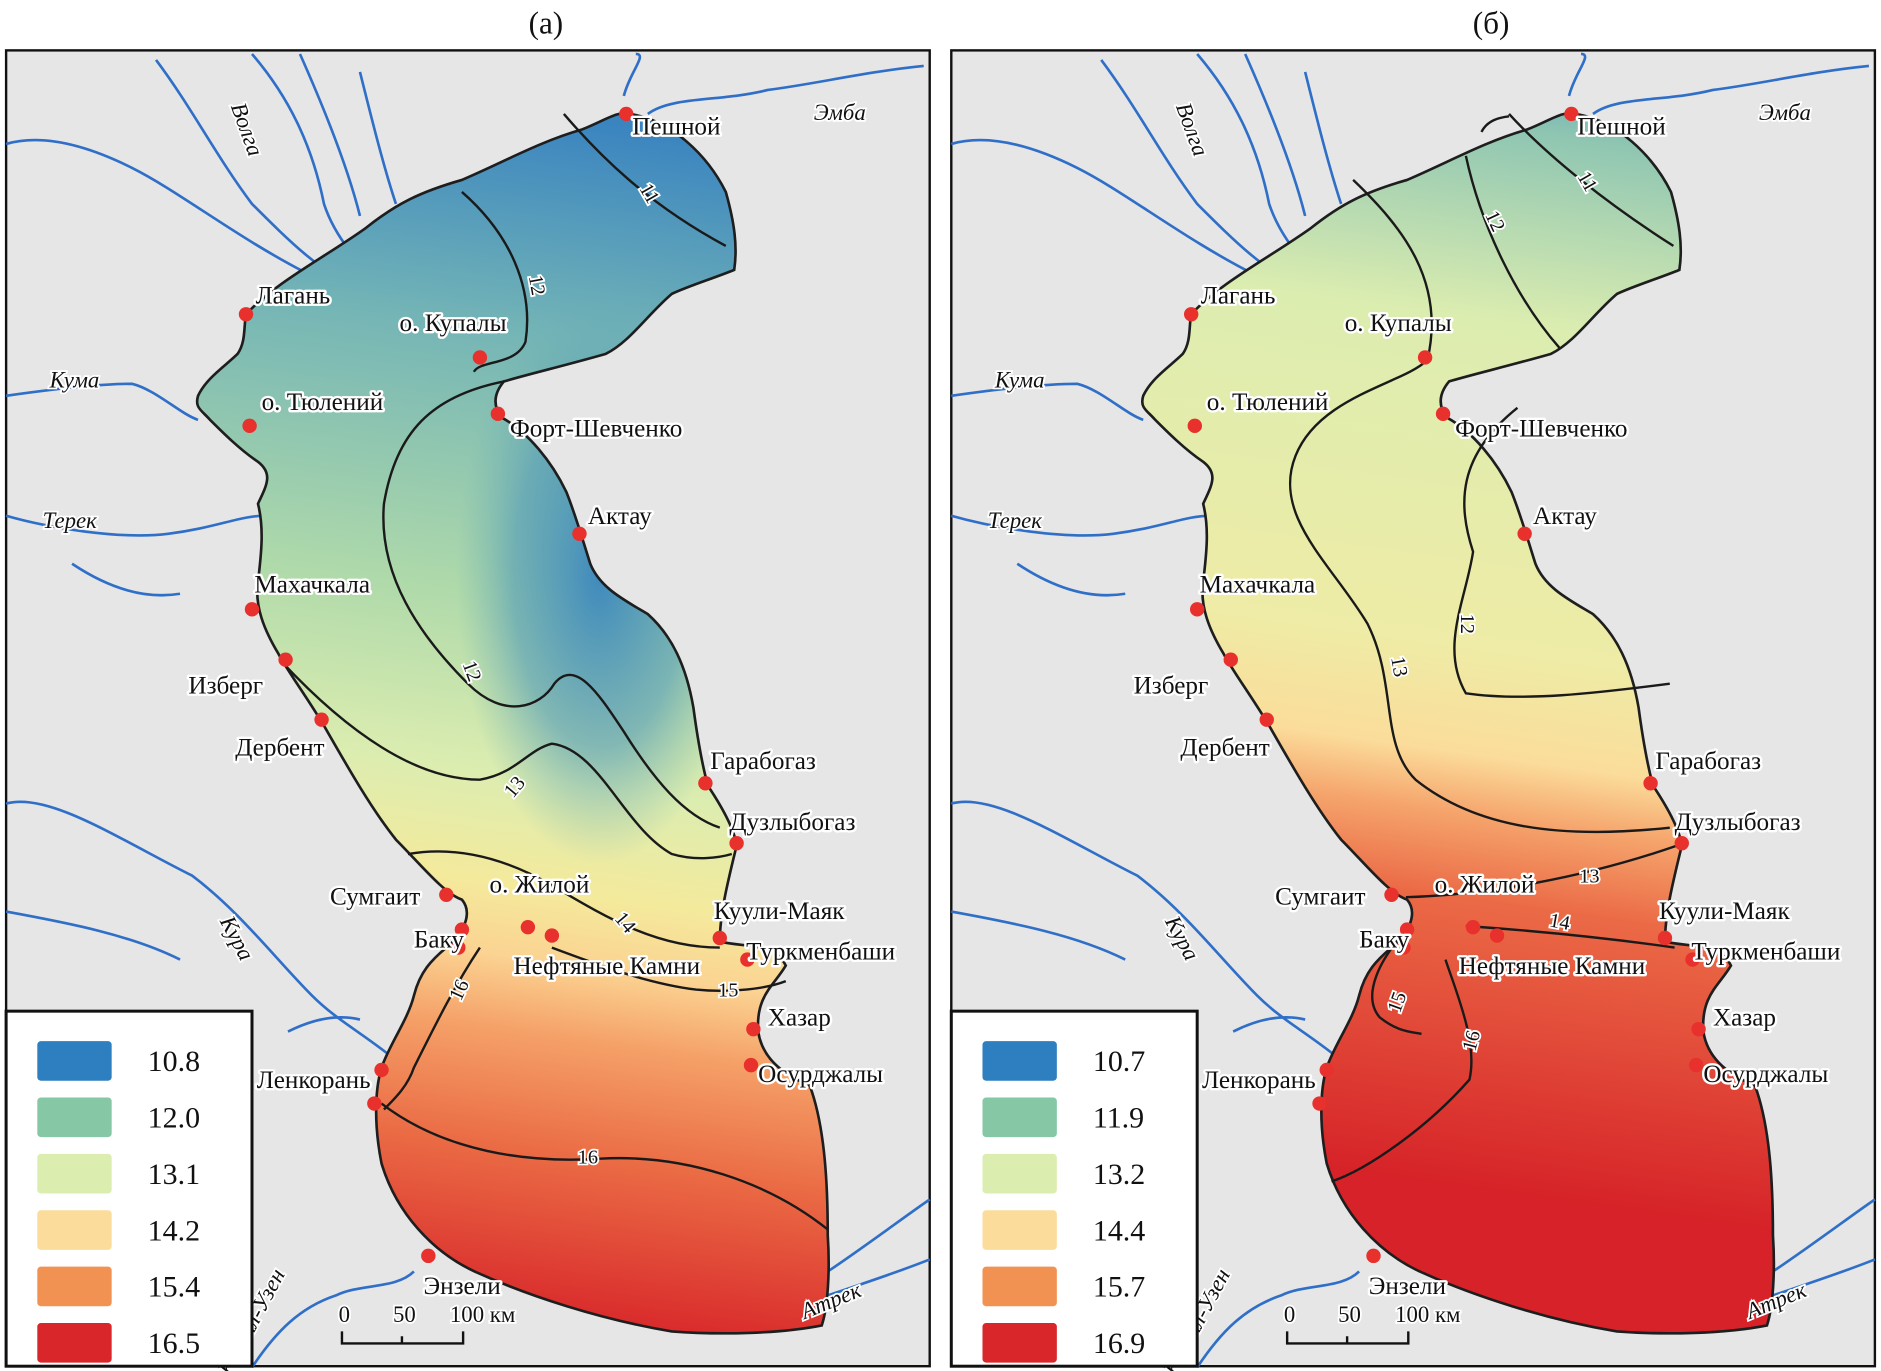  Describe the element at coordinates (1384, 940) in the screenshot. I see `city-label: Баку` at that location.